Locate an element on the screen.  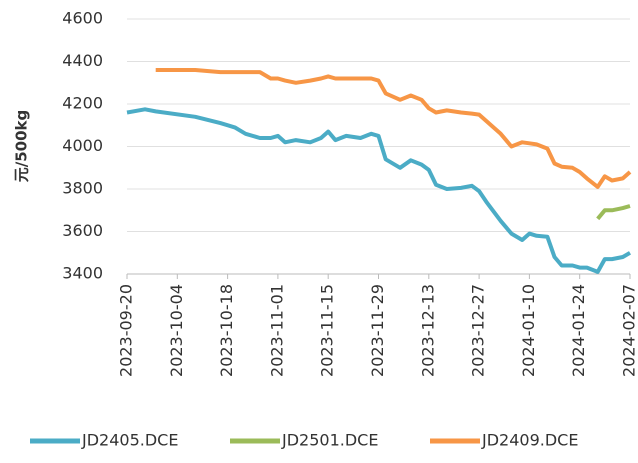
x-tick-label: 2023-10-18 is located at coordinates (226, 330).